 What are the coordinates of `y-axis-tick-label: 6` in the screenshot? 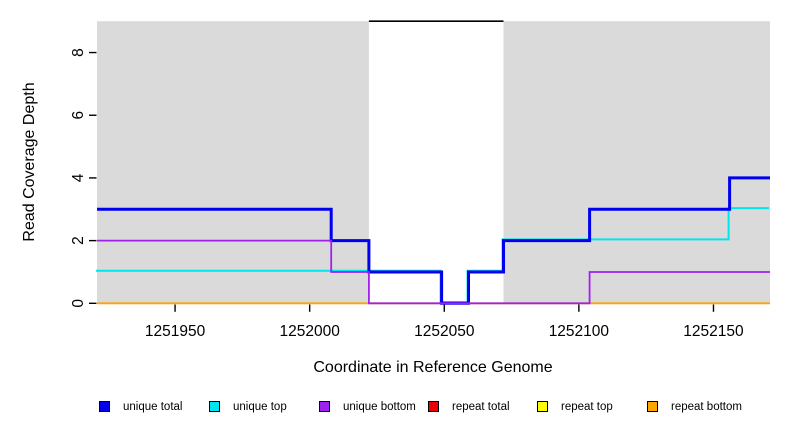 It's located at (78, 115).